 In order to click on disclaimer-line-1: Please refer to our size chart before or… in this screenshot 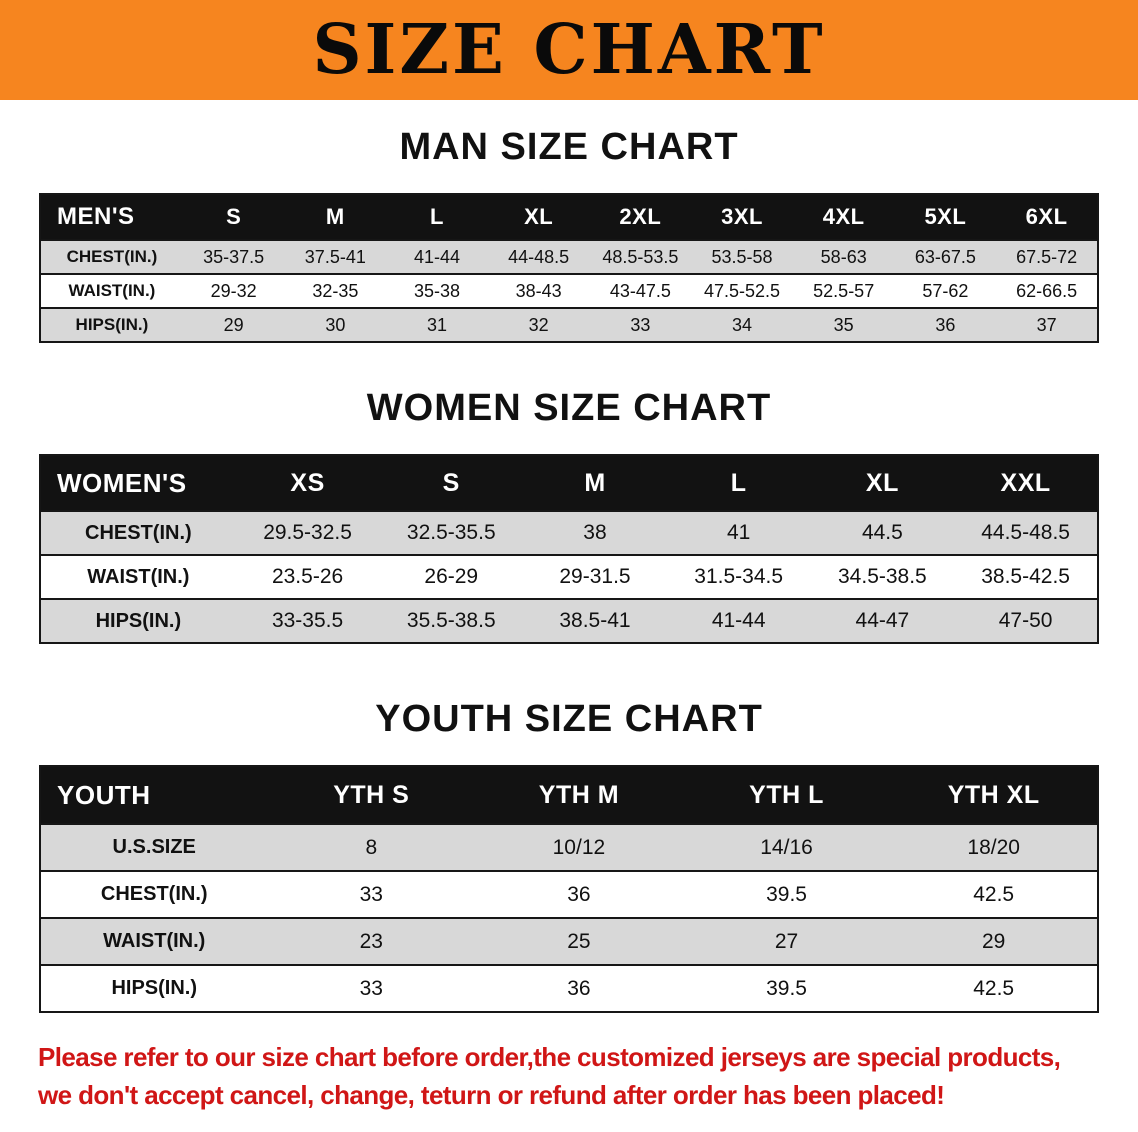, I will do `click(549, 1057)`.